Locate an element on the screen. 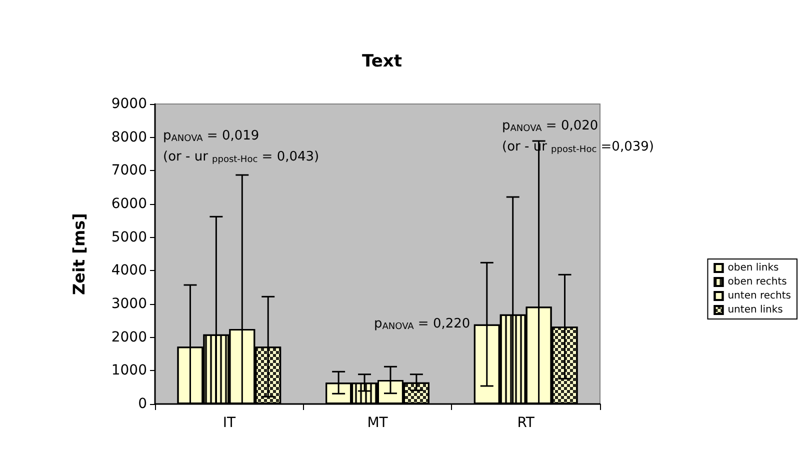  legend-label: oben rechts is located at coordinates (757, 282).